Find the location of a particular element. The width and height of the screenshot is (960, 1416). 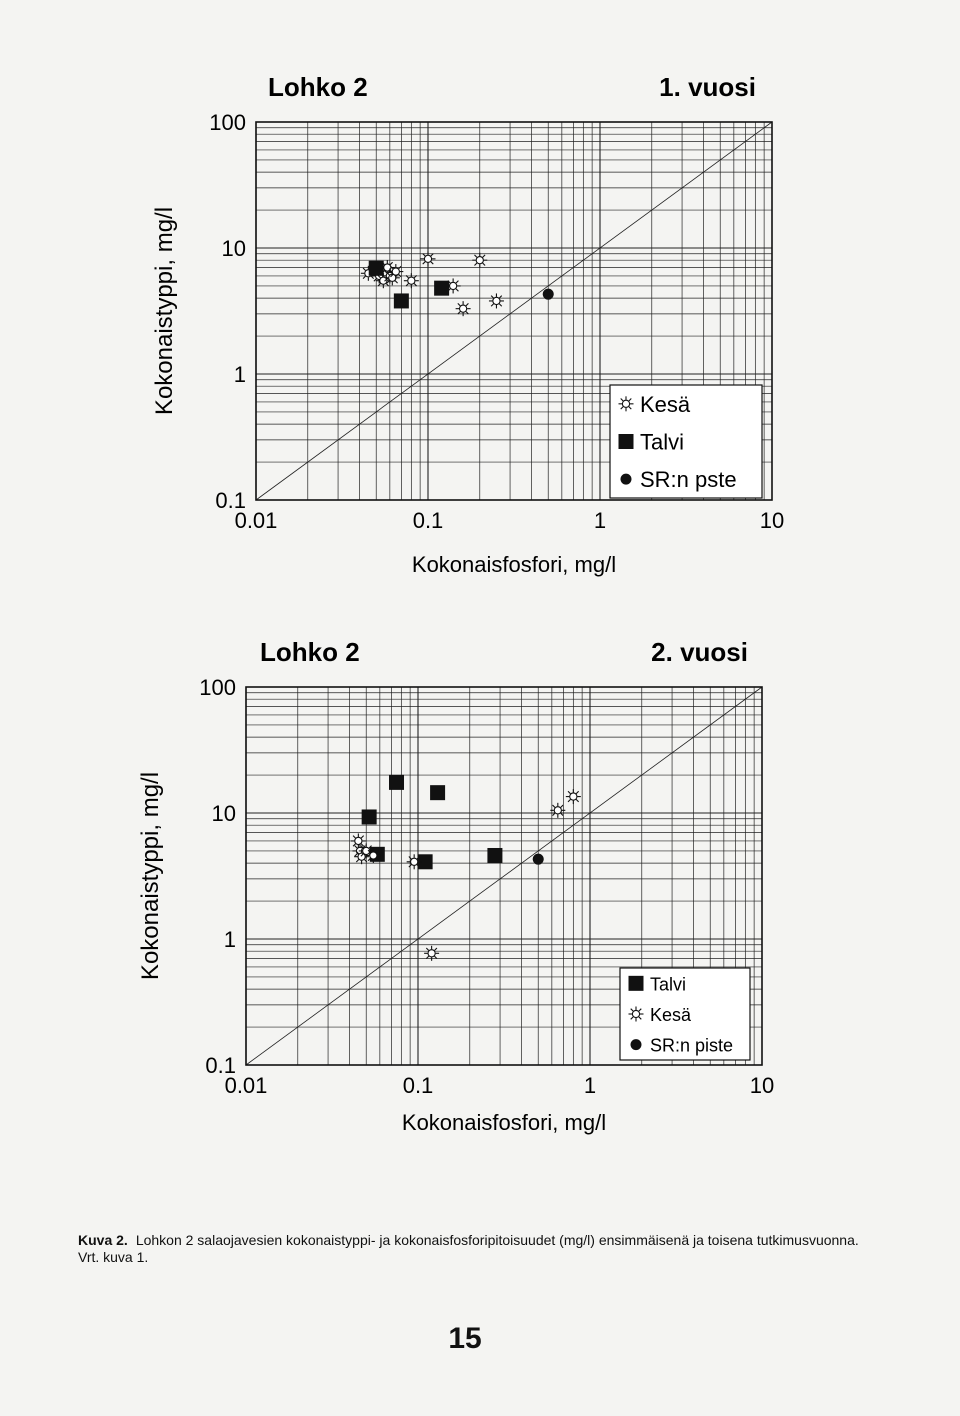

legend: Talvi Kesä SR:n piste is located at coordinates (685, 1014).